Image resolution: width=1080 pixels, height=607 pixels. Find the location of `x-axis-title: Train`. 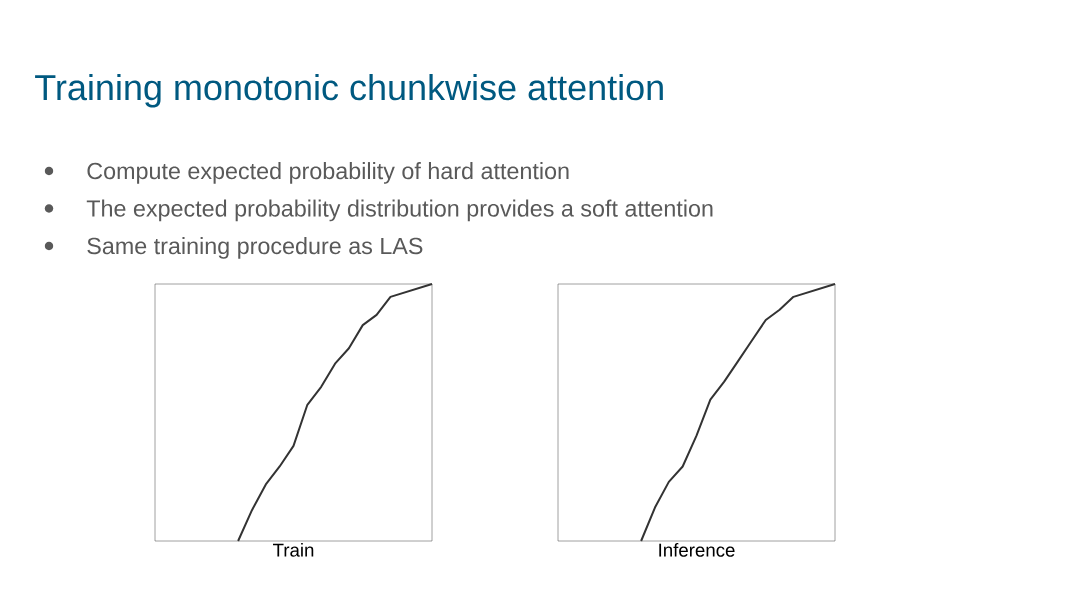

x-axis-title: Train is located at coordinates (293, 550).